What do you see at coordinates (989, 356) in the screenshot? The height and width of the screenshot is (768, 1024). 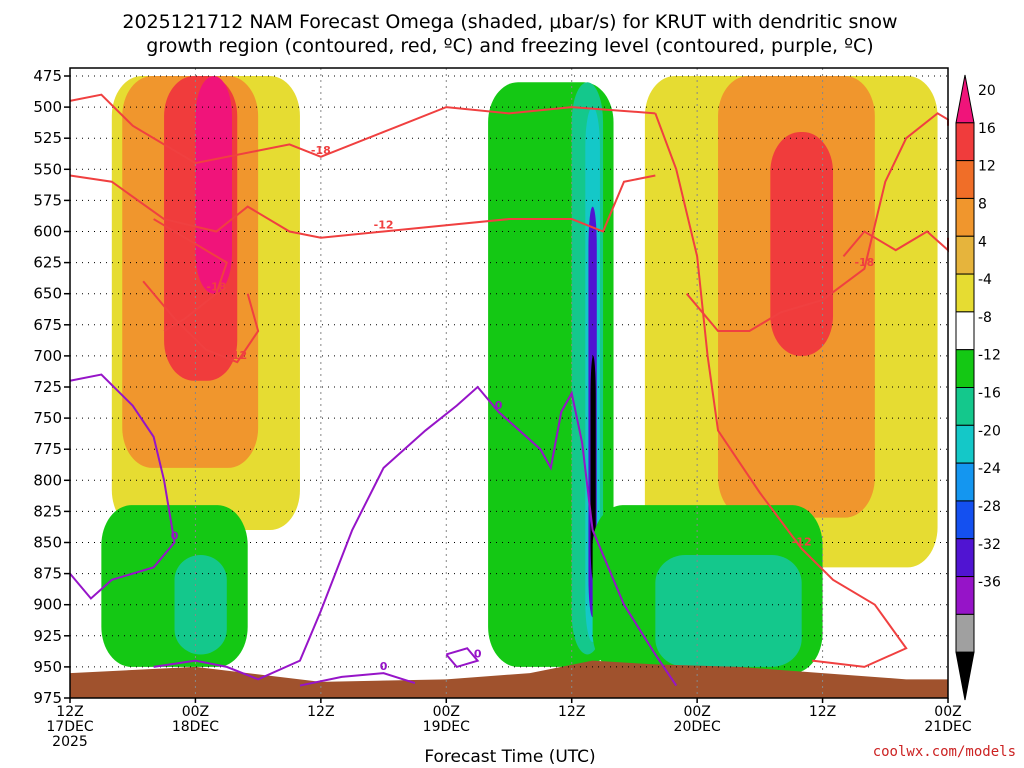 I see `colorbar-label-7: -12` at bounding box center [989, 356].